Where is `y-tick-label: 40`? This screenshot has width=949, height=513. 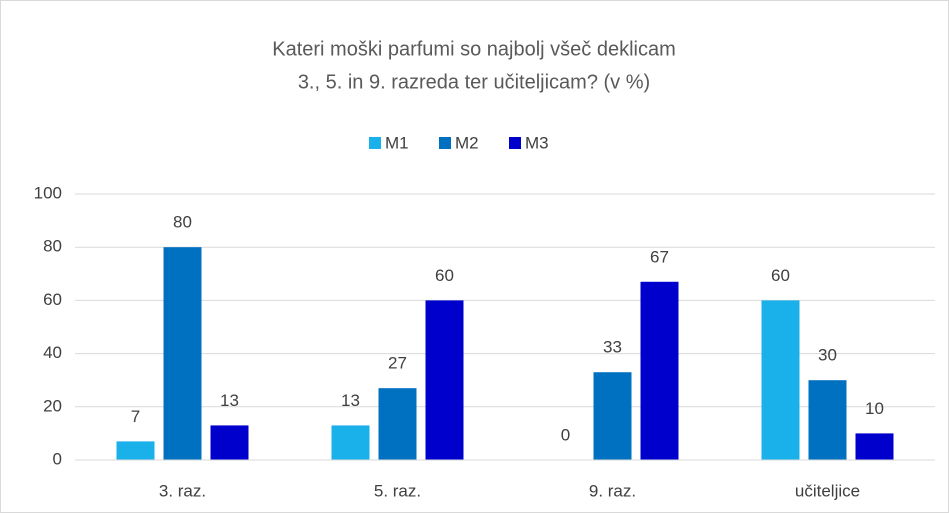
y-tick-label: 40 is located at coordinates (52, 352).